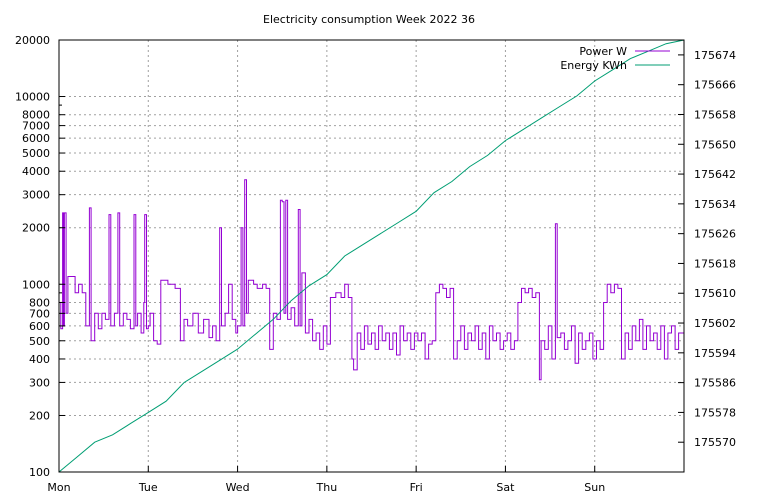  I want to click on y-left-tick-label: 10000, so click(32, 97).